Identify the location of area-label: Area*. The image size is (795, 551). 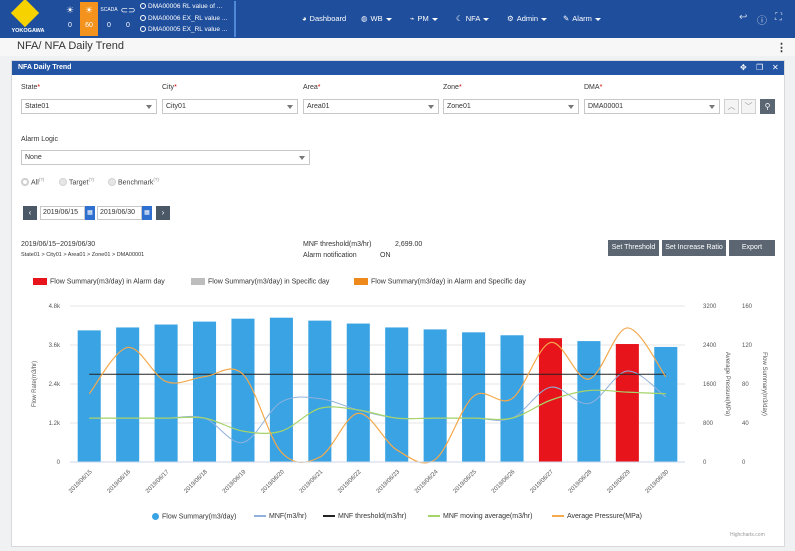
(312, 87).